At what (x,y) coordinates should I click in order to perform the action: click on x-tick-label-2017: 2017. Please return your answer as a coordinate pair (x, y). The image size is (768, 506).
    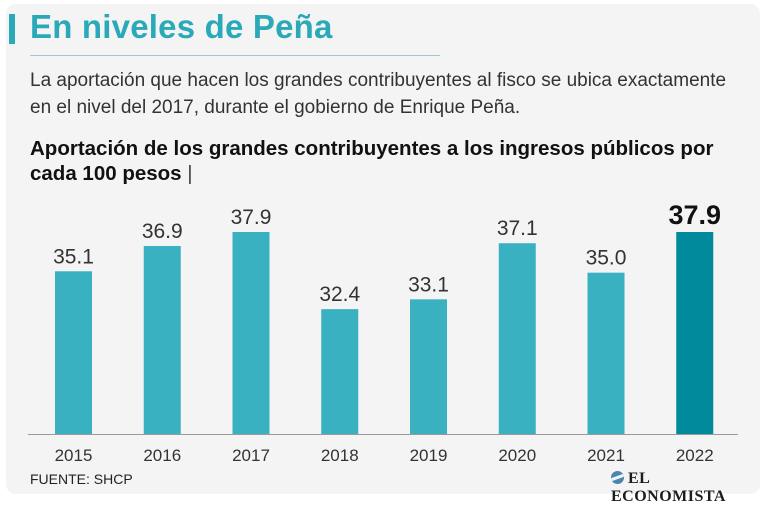
    Looking at the image, I should click on (251, 455).